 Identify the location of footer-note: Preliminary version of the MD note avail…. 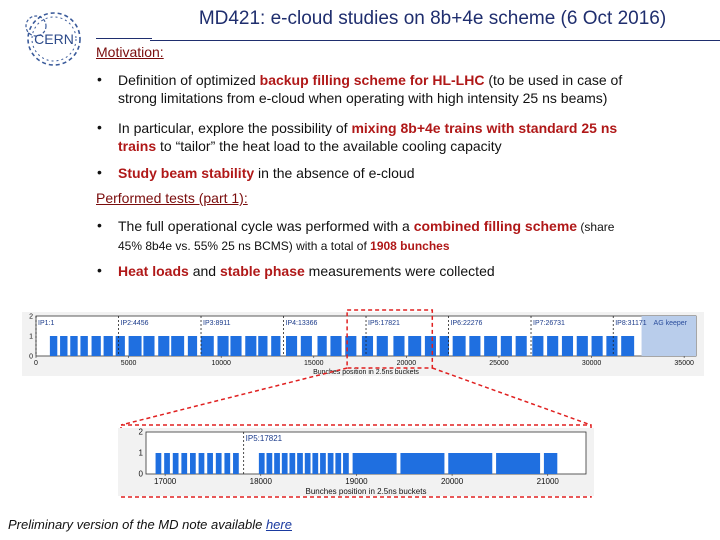
(150, 524).